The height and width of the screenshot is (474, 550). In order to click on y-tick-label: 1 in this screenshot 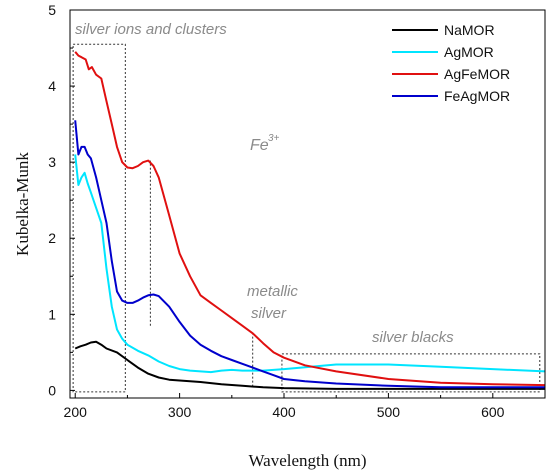, I will do `click(52, 314)`.